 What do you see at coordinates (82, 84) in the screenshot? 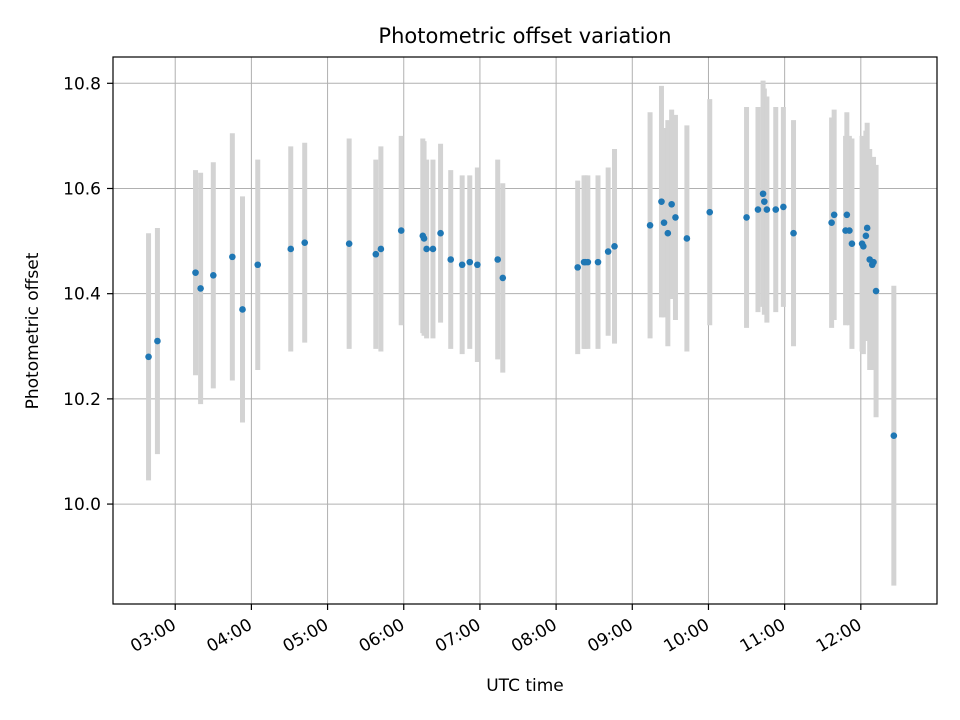
I see `y-tick-label: 10.8` at bounding box center [82, 84].